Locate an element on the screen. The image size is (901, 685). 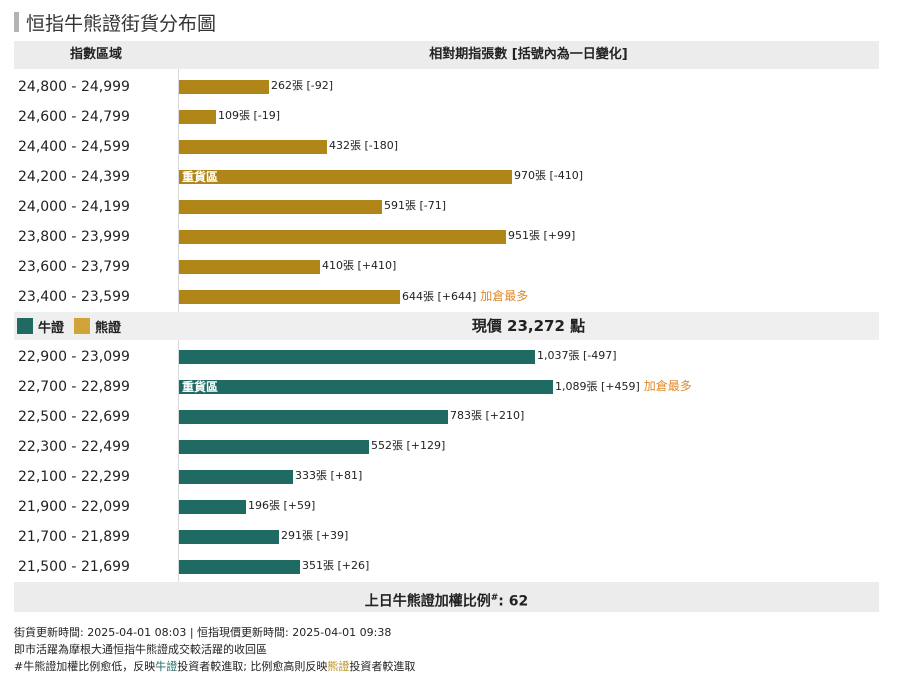
bull-row: 22,100 - 22,299 333張 [+81] is located at coordinates (446, 476).